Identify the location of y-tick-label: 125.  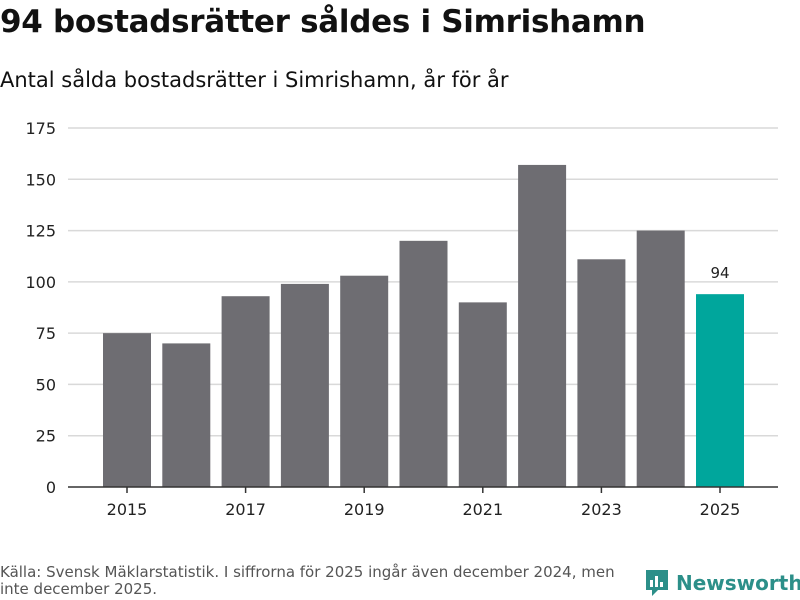
(40, 231).